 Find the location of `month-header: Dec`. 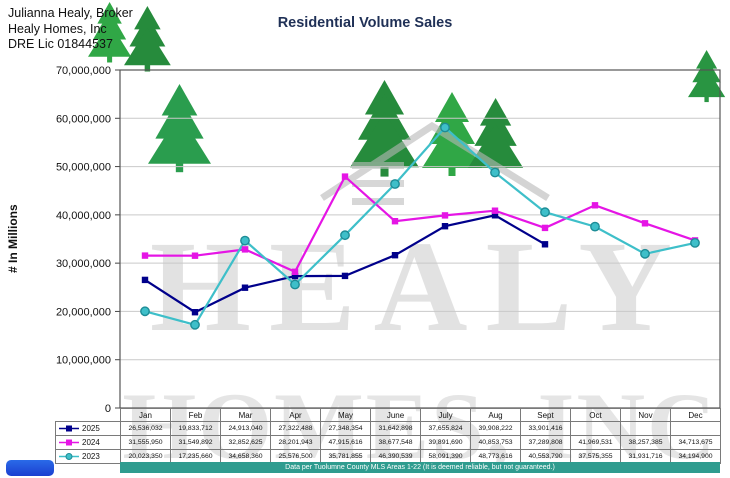

month-header: Dec is located at coordinates (695, 415).